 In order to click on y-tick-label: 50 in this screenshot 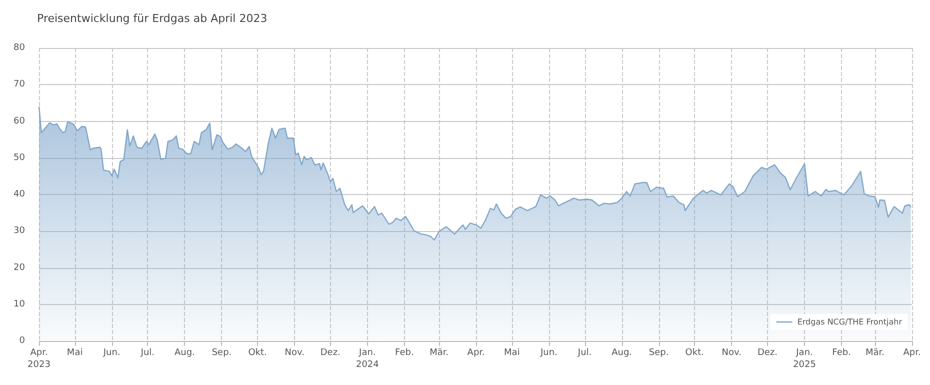, I will do `click(20, 157)`.